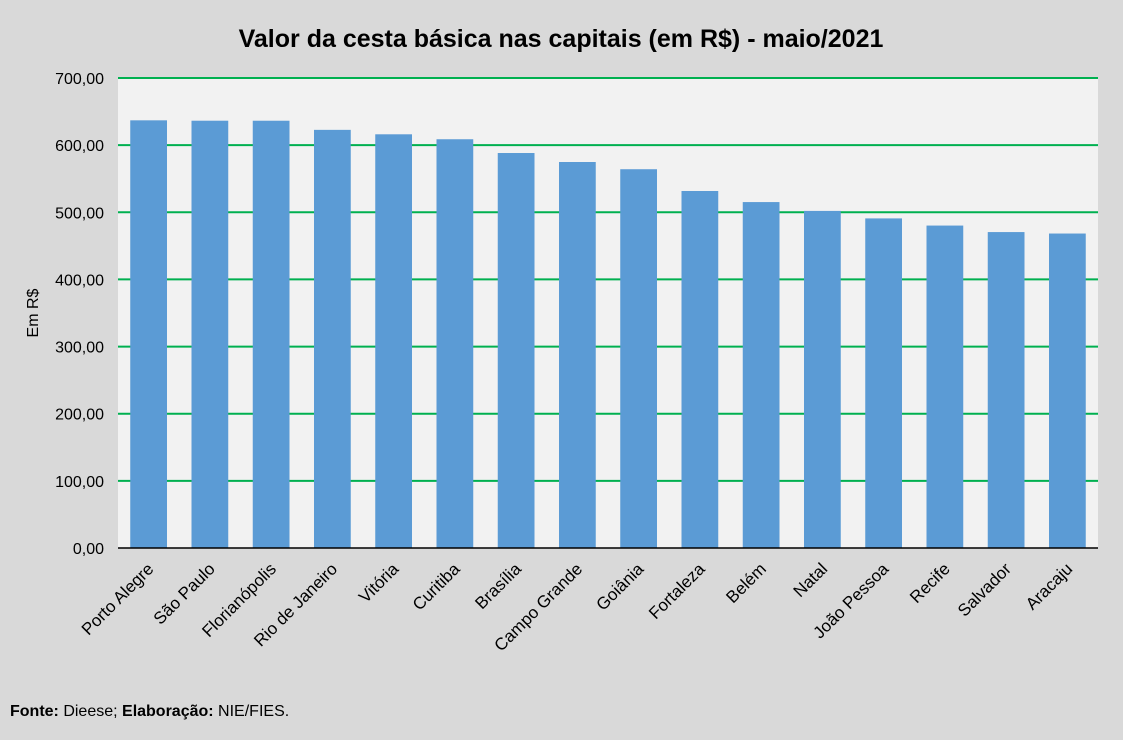 This screenshot has width=1123, height=740. I want to click on y-tick-label: 700,00, so click(79, 79).